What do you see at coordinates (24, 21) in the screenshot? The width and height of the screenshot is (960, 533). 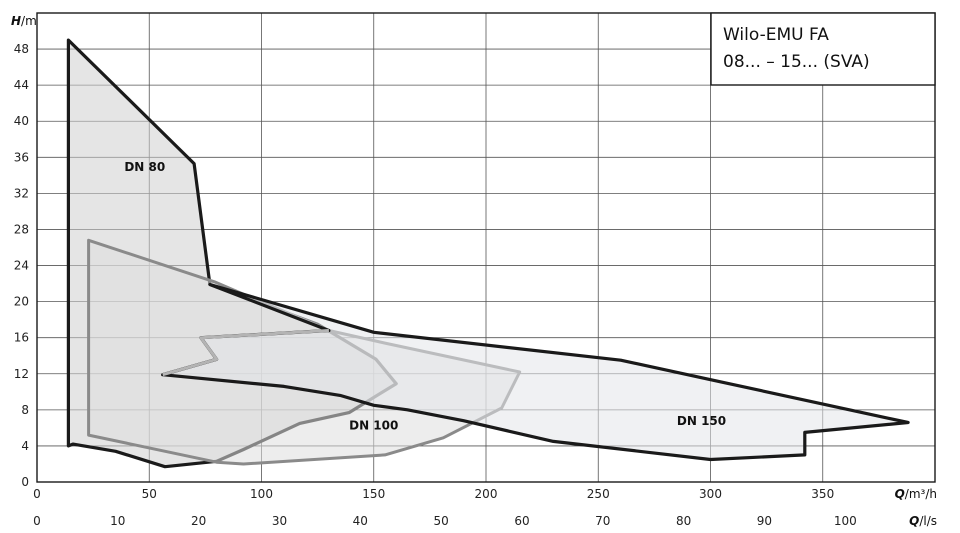 I see `y-axis-label: H/m` at bounding box center [24, 21].